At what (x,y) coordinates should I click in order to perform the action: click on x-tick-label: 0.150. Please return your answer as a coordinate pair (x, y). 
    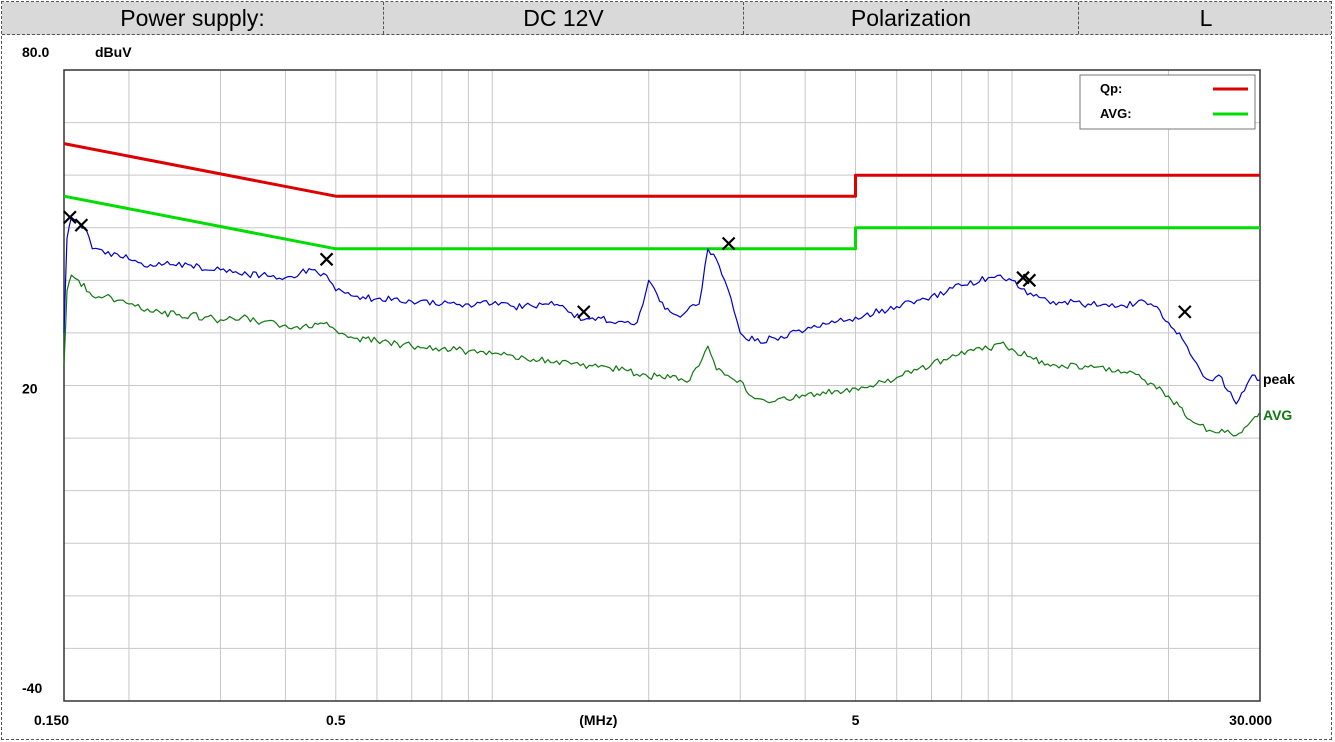
    Looking at the image, I should click on (51, 720).